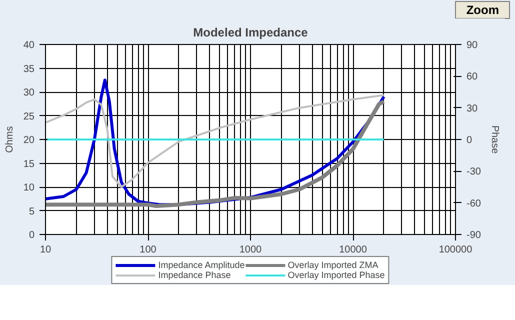 This screenshot has width=515, height=320. What do you see at coordinates (29, 188) in the screenshot?
I see `y-tick-label: 10` at bounding box center [29, 188].